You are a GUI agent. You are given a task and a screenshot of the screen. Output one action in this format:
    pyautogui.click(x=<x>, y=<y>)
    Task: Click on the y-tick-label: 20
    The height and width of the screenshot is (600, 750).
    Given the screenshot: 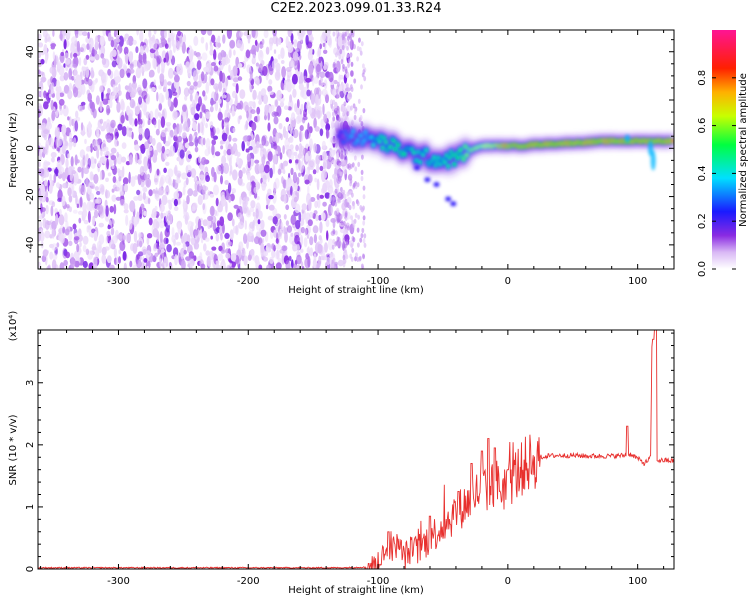 What is the action you would take?
    pyautogui.click(x=30, y=100)
    